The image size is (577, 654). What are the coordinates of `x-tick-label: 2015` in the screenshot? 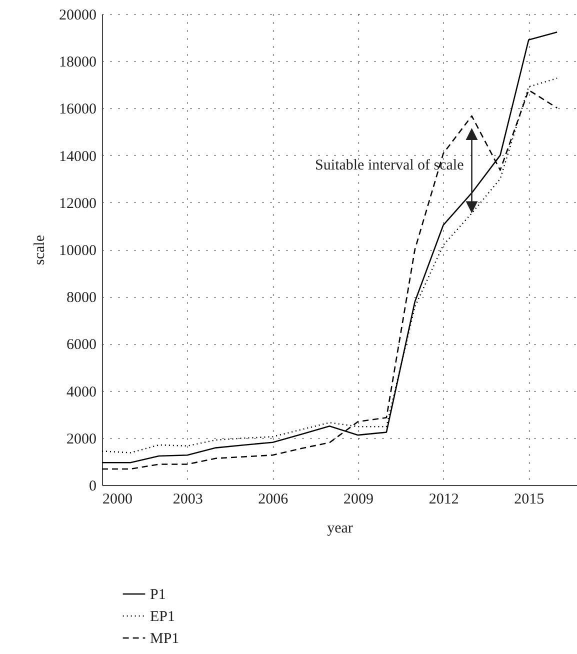 It's located at (529, 500).